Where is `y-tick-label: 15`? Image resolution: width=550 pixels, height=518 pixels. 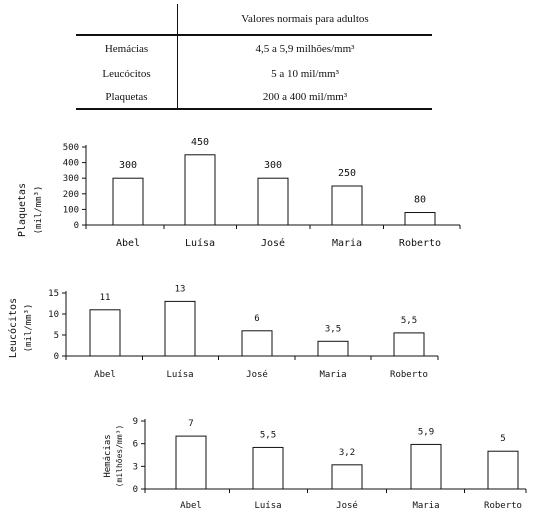 y-tick-label: 15 is located at coordinates (53, 294).